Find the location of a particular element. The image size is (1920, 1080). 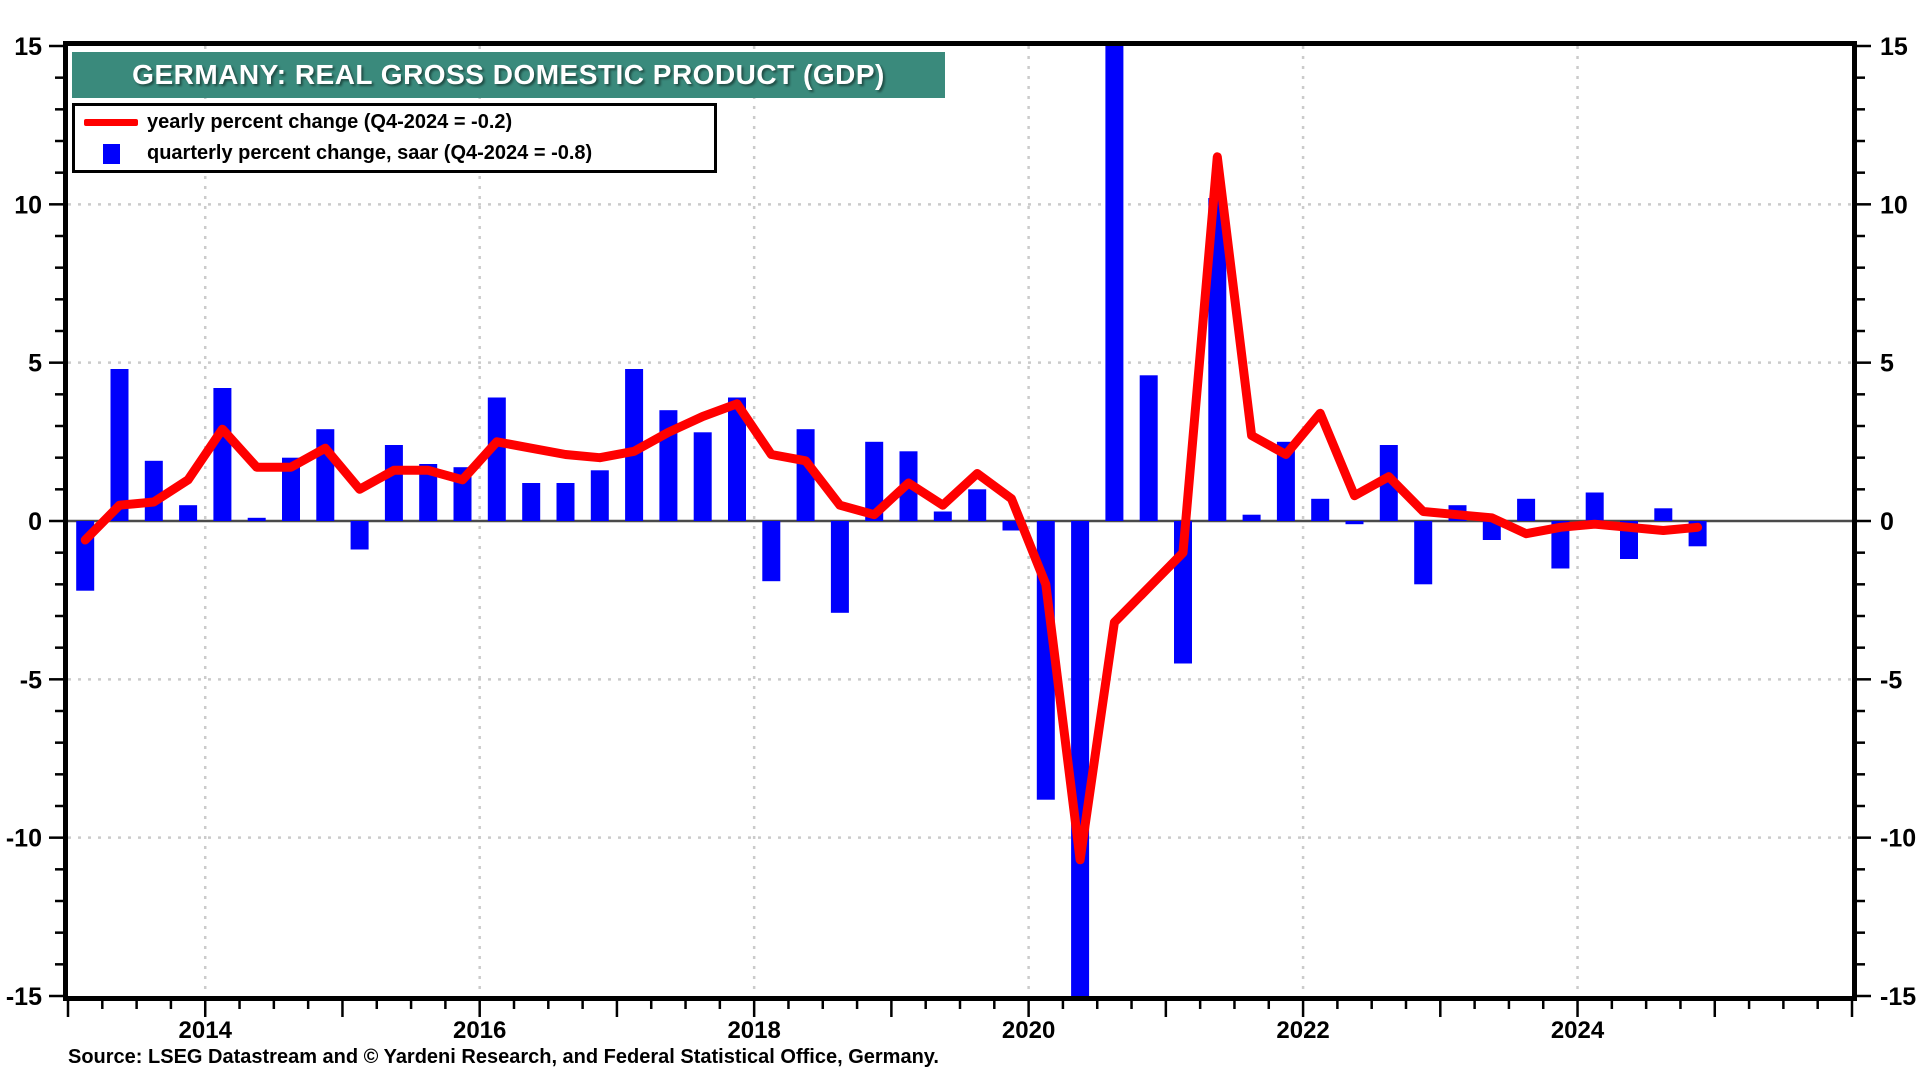

bar-2019-Q2 is located at coordinates (942, 516).